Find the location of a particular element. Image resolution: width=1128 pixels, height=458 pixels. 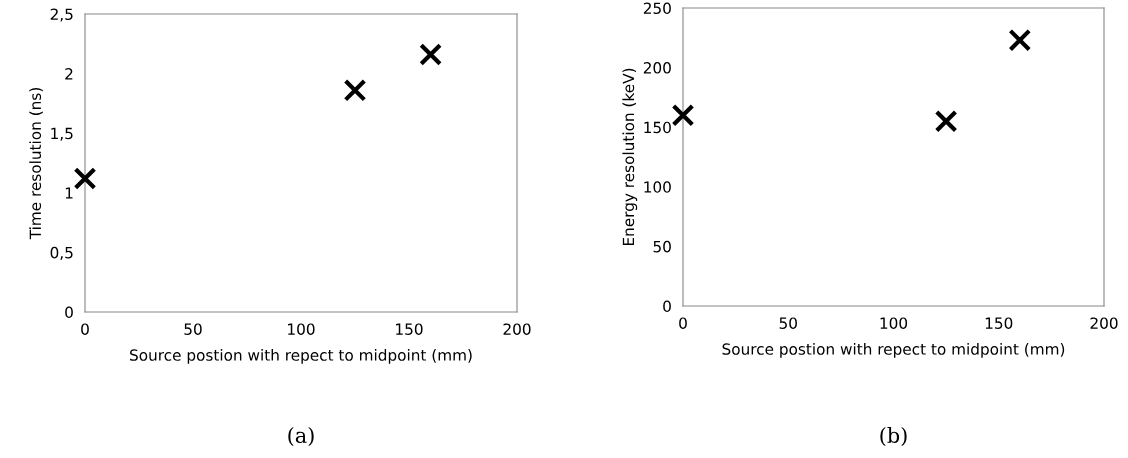

y-tick-label: 2,5 is located at coordinates (61, 15).